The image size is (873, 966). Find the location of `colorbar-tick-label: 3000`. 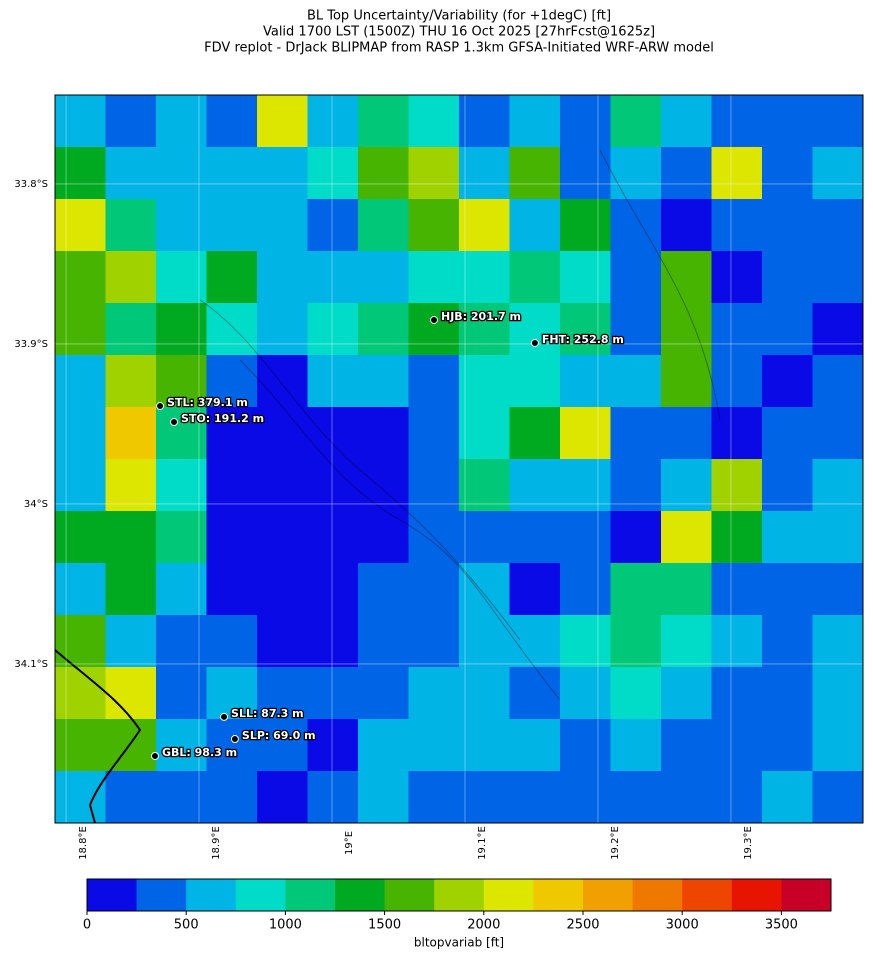

colorbar-tick-label: 3000 is located at coordinates (682, 925).